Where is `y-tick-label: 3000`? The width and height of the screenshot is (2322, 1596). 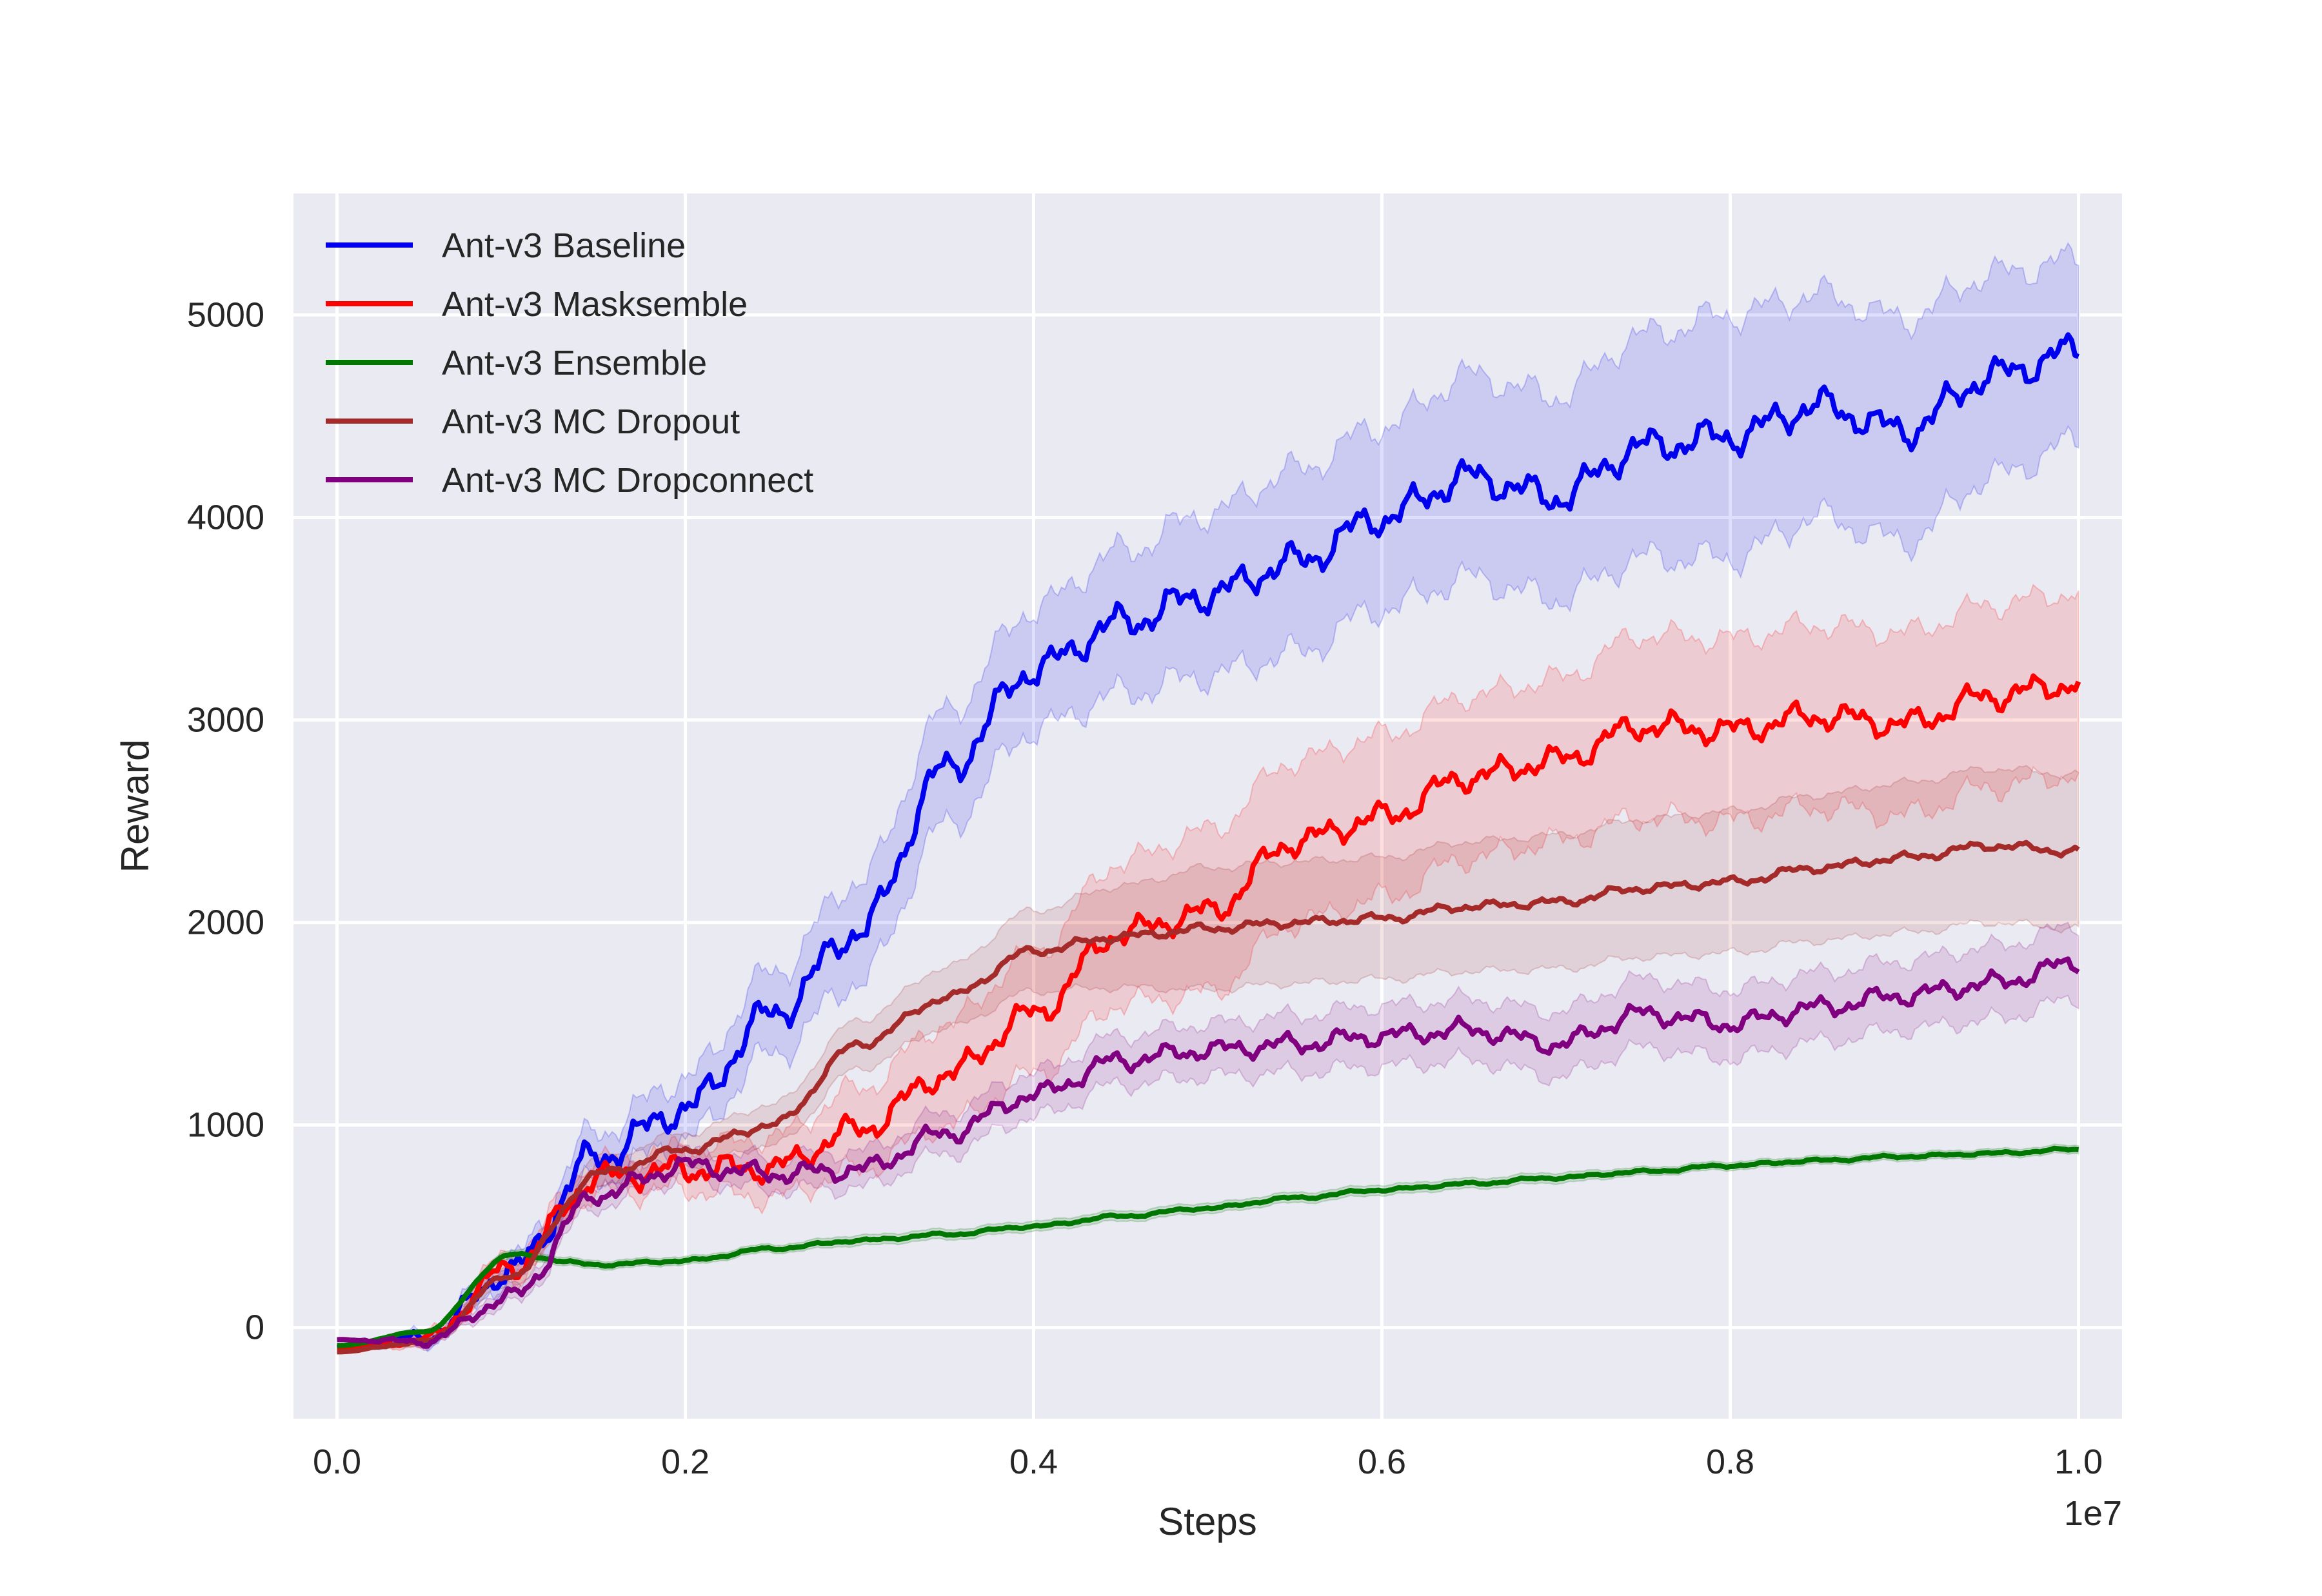 y-tick-label: 3000 is located at coordinates (226, 720).